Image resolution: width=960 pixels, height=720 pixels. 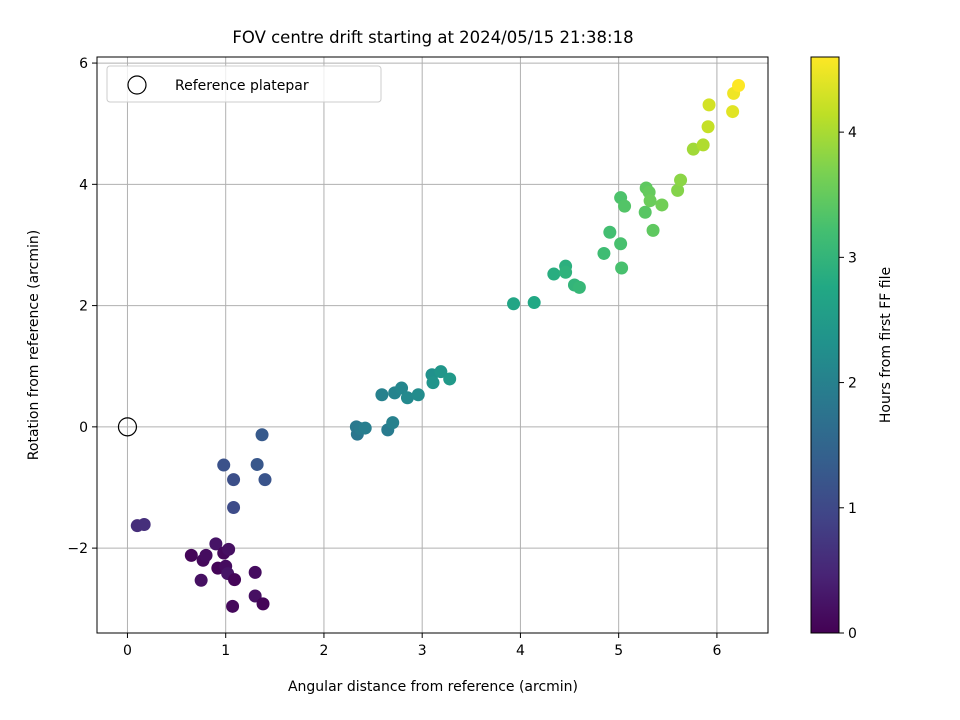 I want to click on x-tick-label: 5, so click(x=618, y=651).